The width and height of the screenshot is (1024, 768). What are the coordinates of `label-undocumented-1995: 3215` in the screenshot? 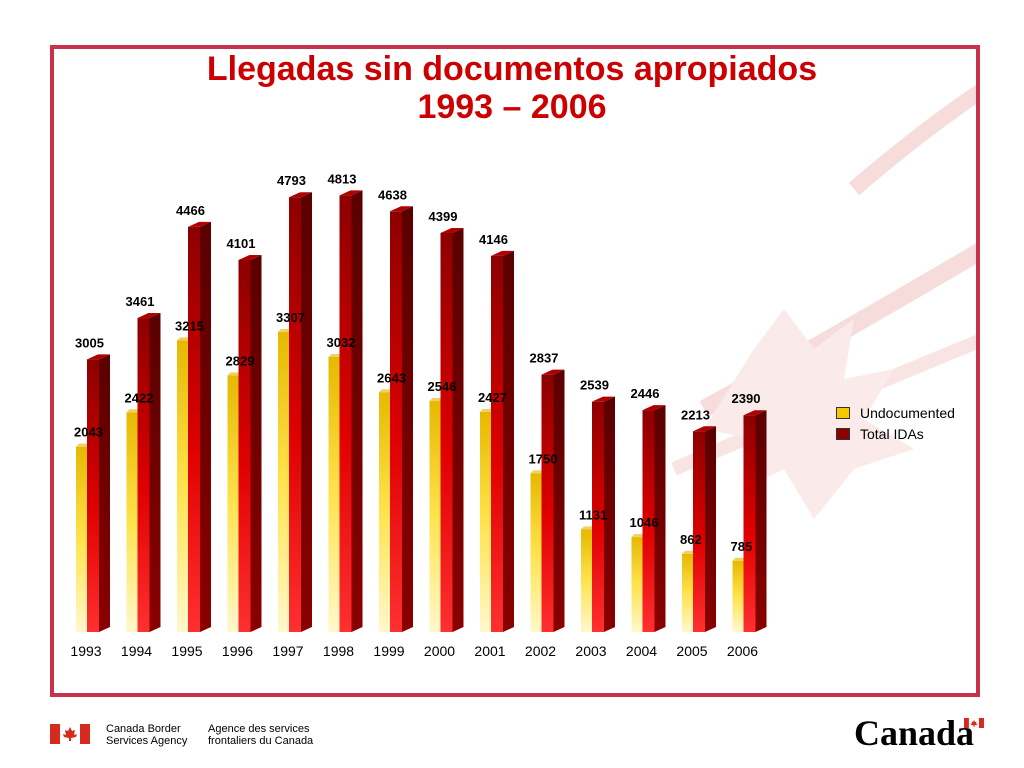 It's located at (189, 325).